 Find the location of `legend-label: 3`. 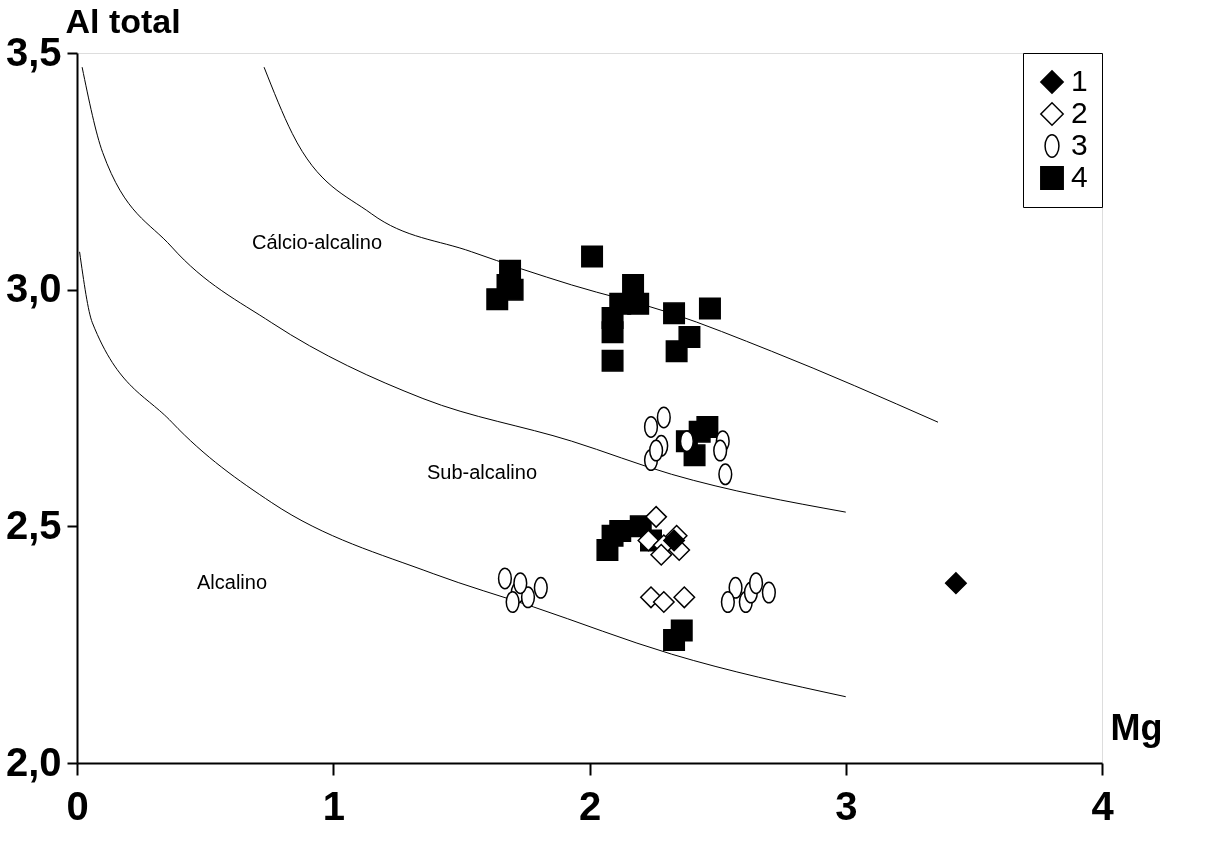

legend-label: 3 is located at coordinates (1079, 144).